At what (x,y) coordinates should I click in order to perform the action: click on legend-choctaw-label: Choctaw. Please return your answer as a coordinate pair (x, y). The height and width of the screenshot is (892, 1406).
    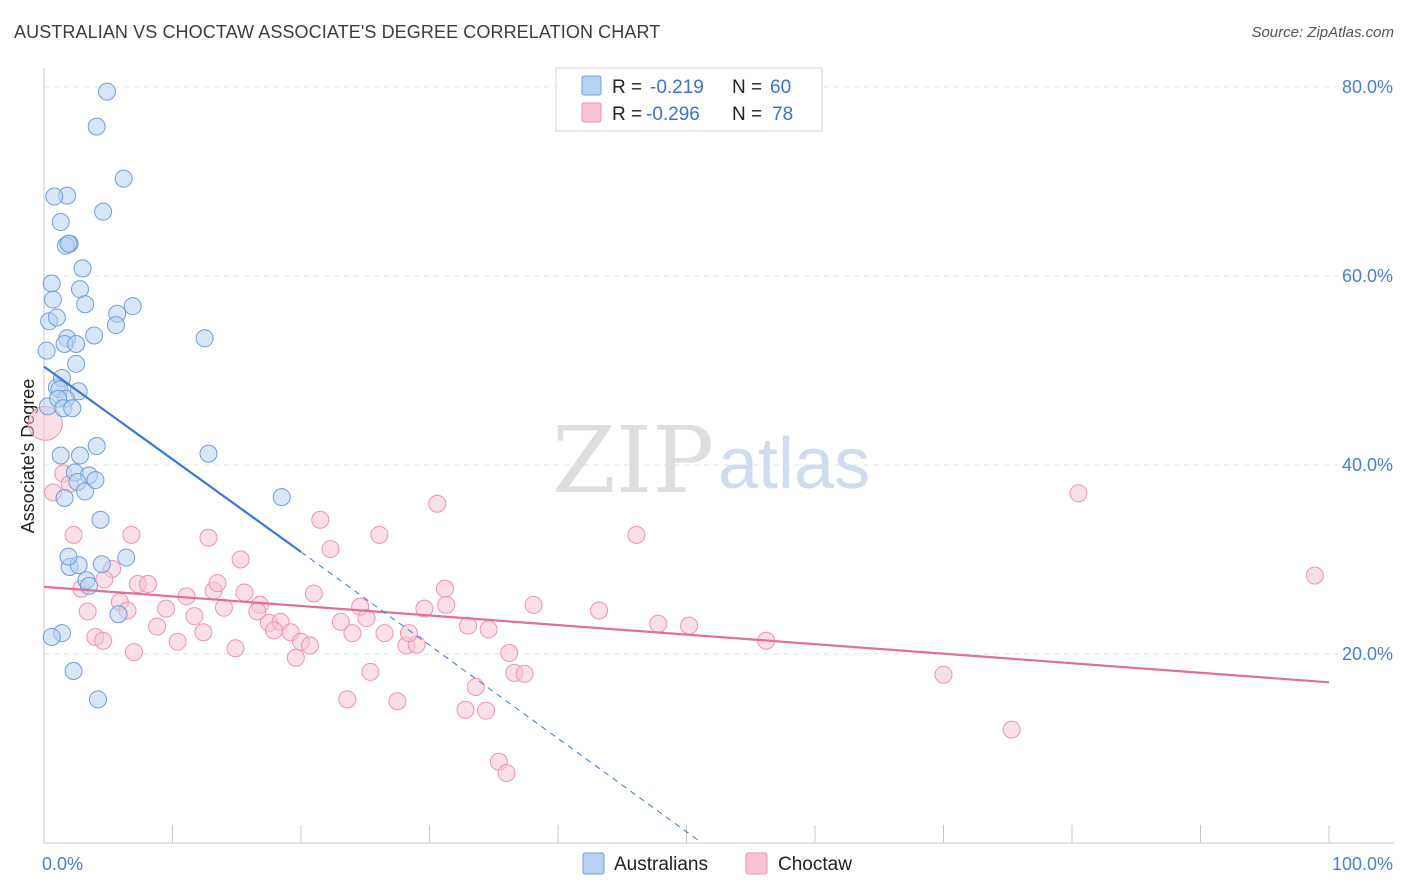
    Looking at the image, I should click on (815, 864).